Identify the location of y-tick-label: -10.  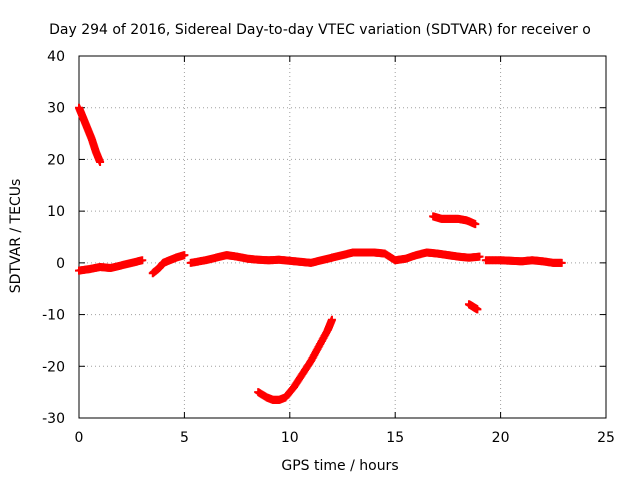
(53, 316).